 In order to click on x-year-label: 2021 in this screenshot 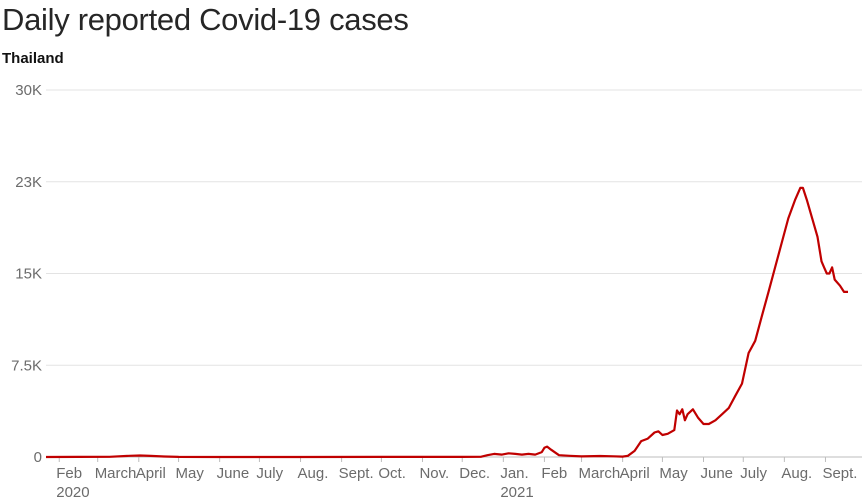, I will do `click(516, 492)`.